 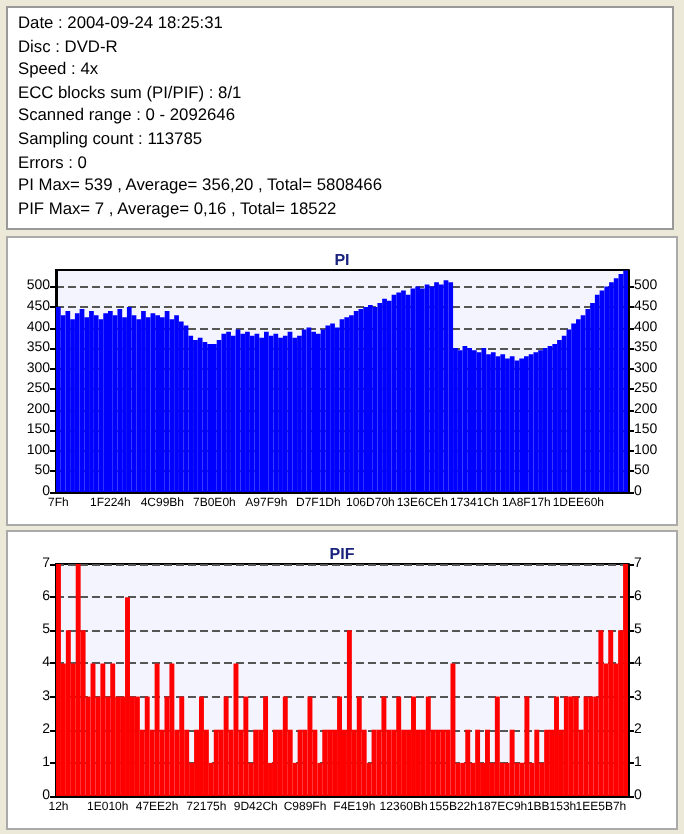 I want to click on chart-title: PI, so click(x=342, y=260).